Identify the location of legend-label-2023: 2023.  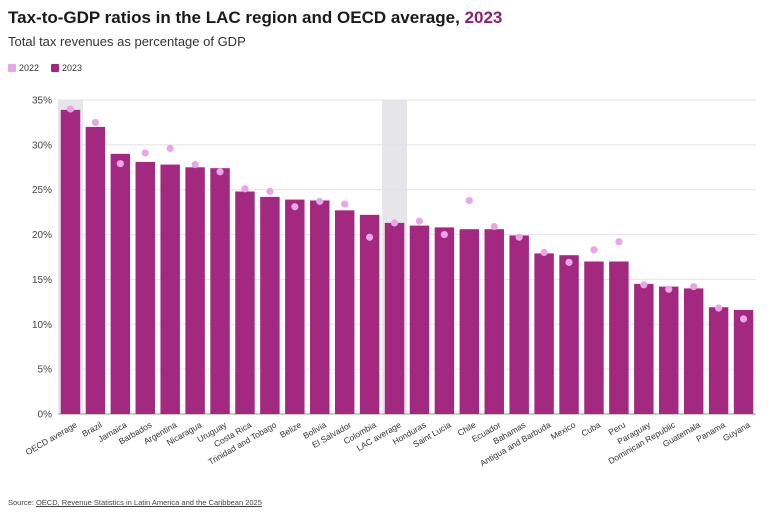
(72, 68).